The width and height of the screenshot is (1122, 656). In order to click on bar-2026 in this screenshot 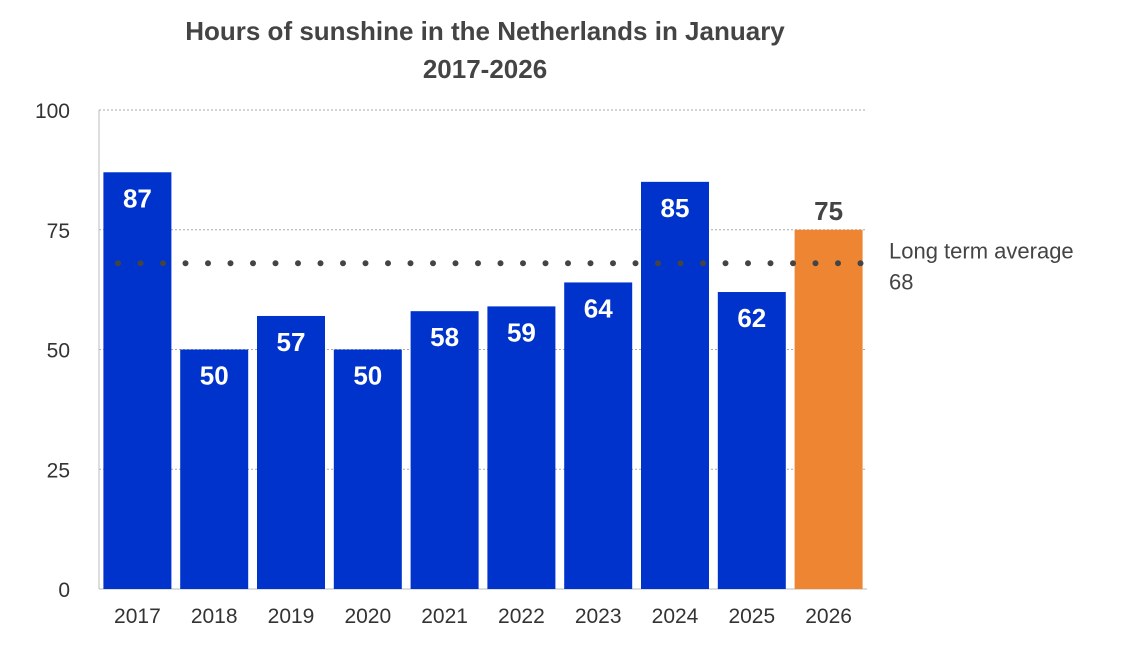, I will do `click(828, 409)`.